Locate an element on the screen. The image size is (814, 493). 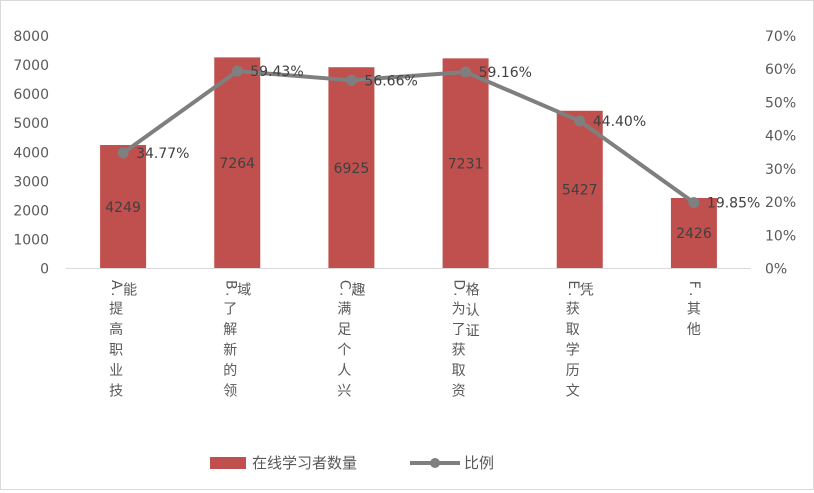
left-axis-tick-label: 7000 is located at coordinates (31, 66).